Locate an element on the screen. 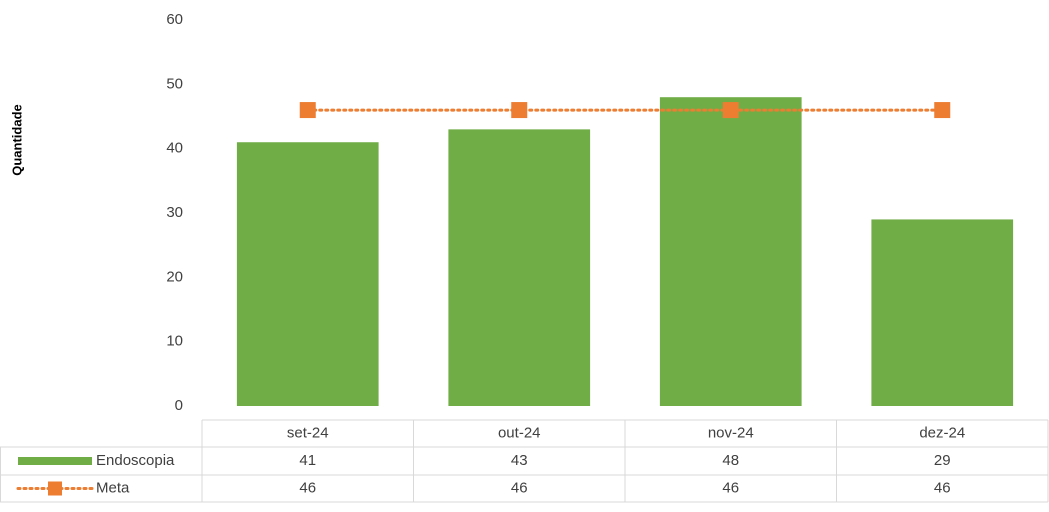 The height and width of the screenshot is (512, 1049). legend-label: Meta is located at coordinates (113, 487).